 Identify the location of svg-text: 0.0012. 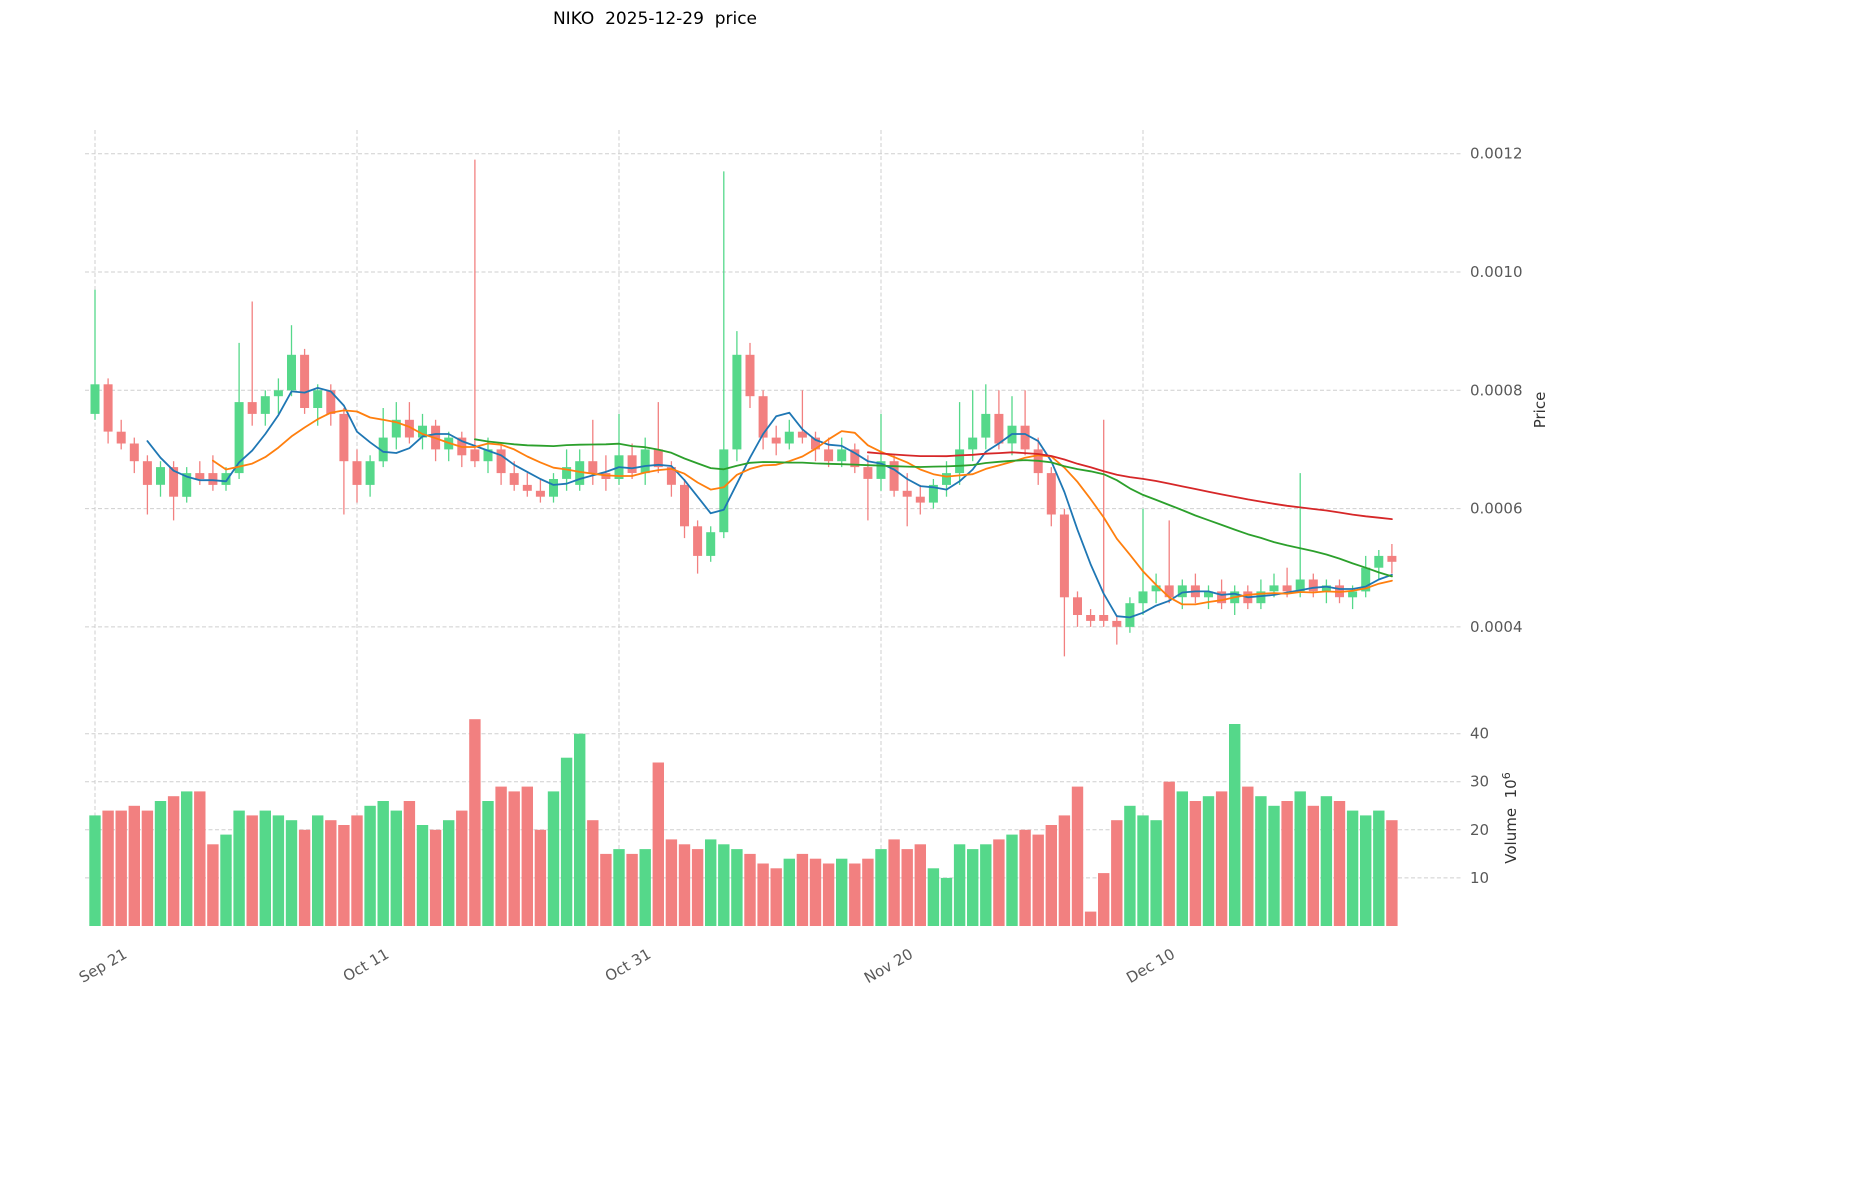
(1496, 154).